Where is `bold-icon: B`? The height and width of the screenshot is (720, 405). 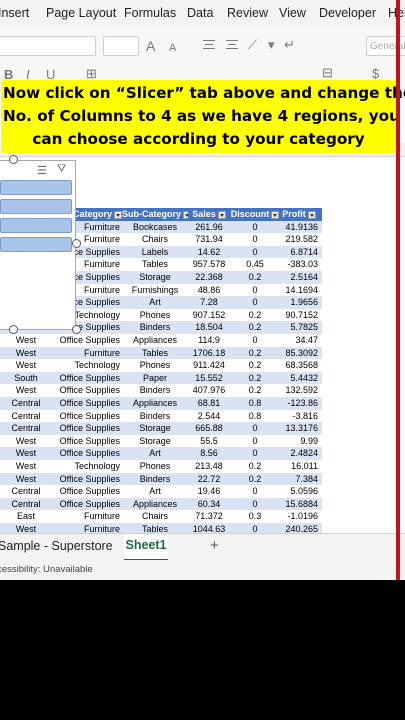 bold-icon: B is located at coordinates (9, 74).